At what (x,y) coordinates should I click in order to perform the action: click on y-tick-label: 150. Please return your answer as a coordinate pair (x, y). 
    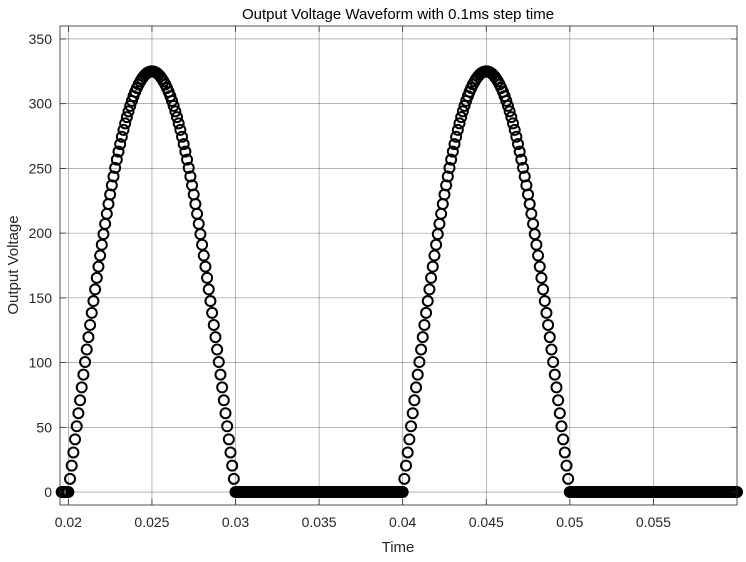
    Looking at the image, I should click on (41, 298).